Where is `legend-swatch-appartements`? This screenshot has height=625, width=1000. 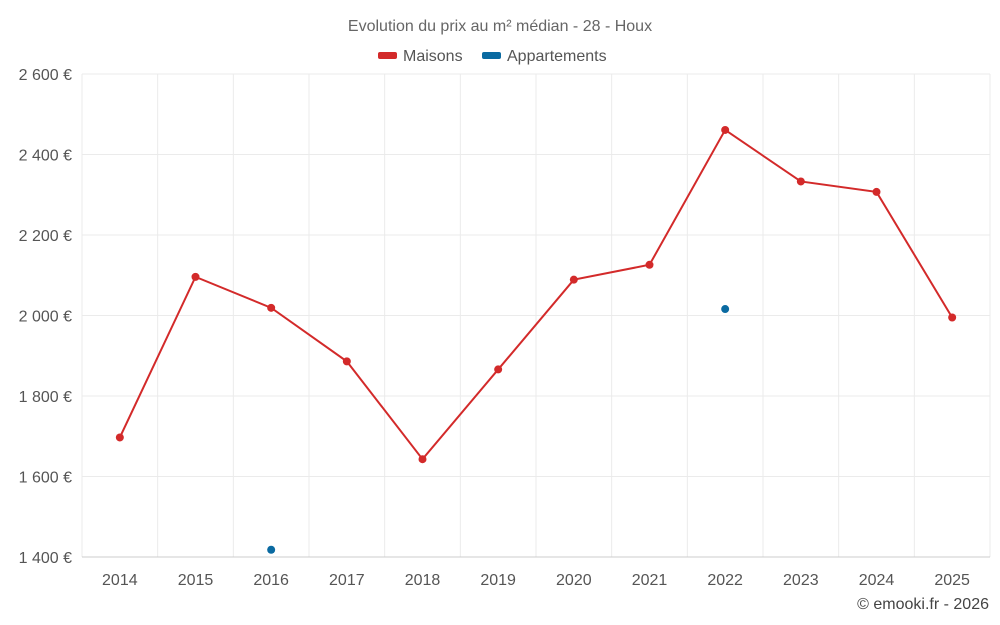 legend-swatch-appartements is located at coordinates (491, 55).